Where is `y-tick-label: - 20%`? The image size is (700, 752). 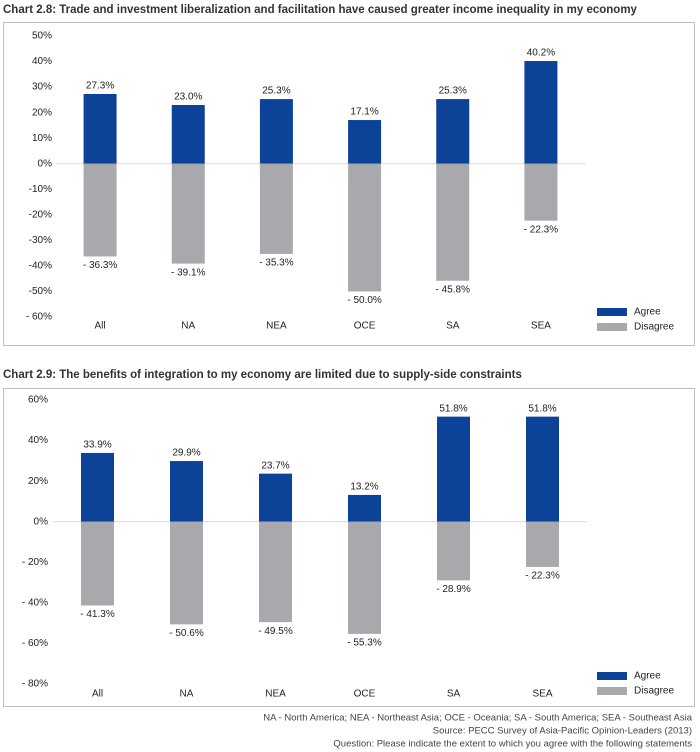 y-tick-label: - 20% is located at coordinates (35, 562).